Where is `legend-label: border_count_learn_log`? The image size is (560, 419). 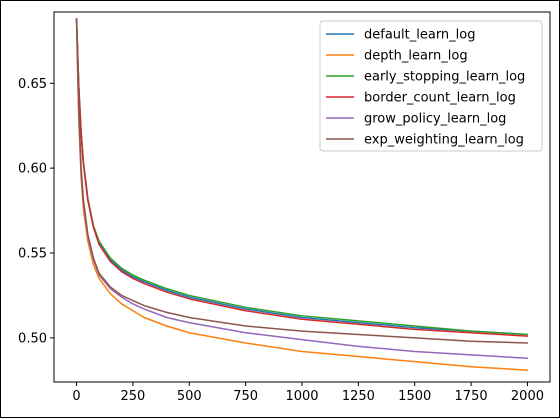
legend-label: border_count_learn_log is located at coordinates (440, 98).